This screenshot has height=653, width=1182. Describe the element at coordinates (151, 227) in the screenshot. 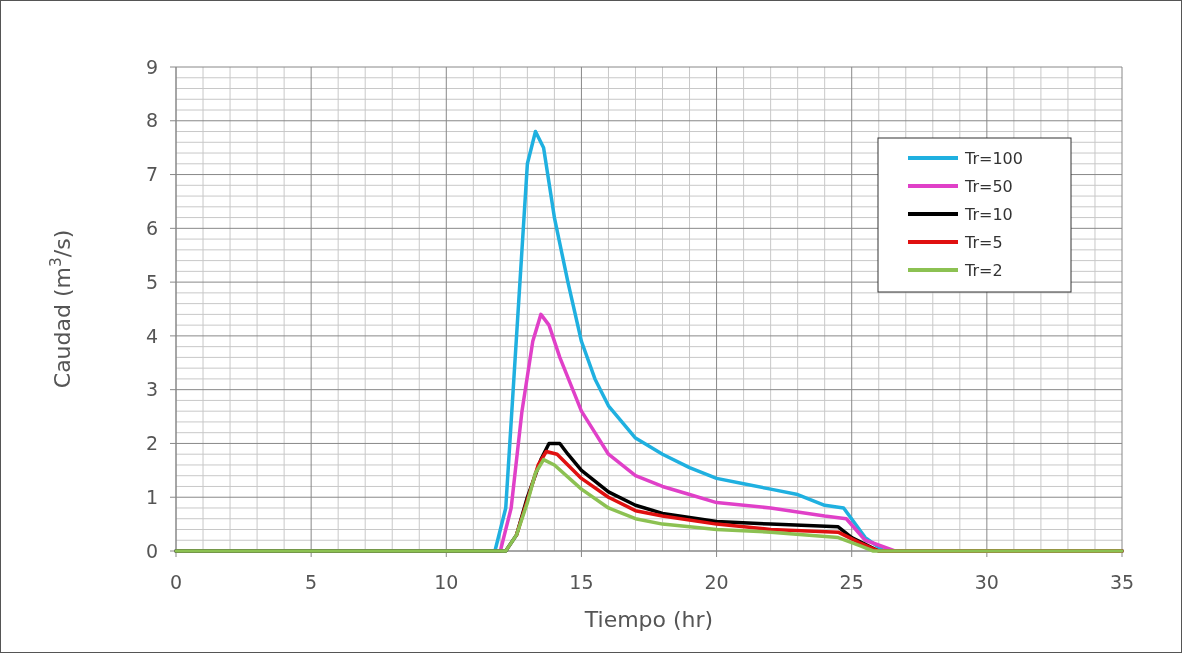

I see `y-tick-label: 6` at that location.